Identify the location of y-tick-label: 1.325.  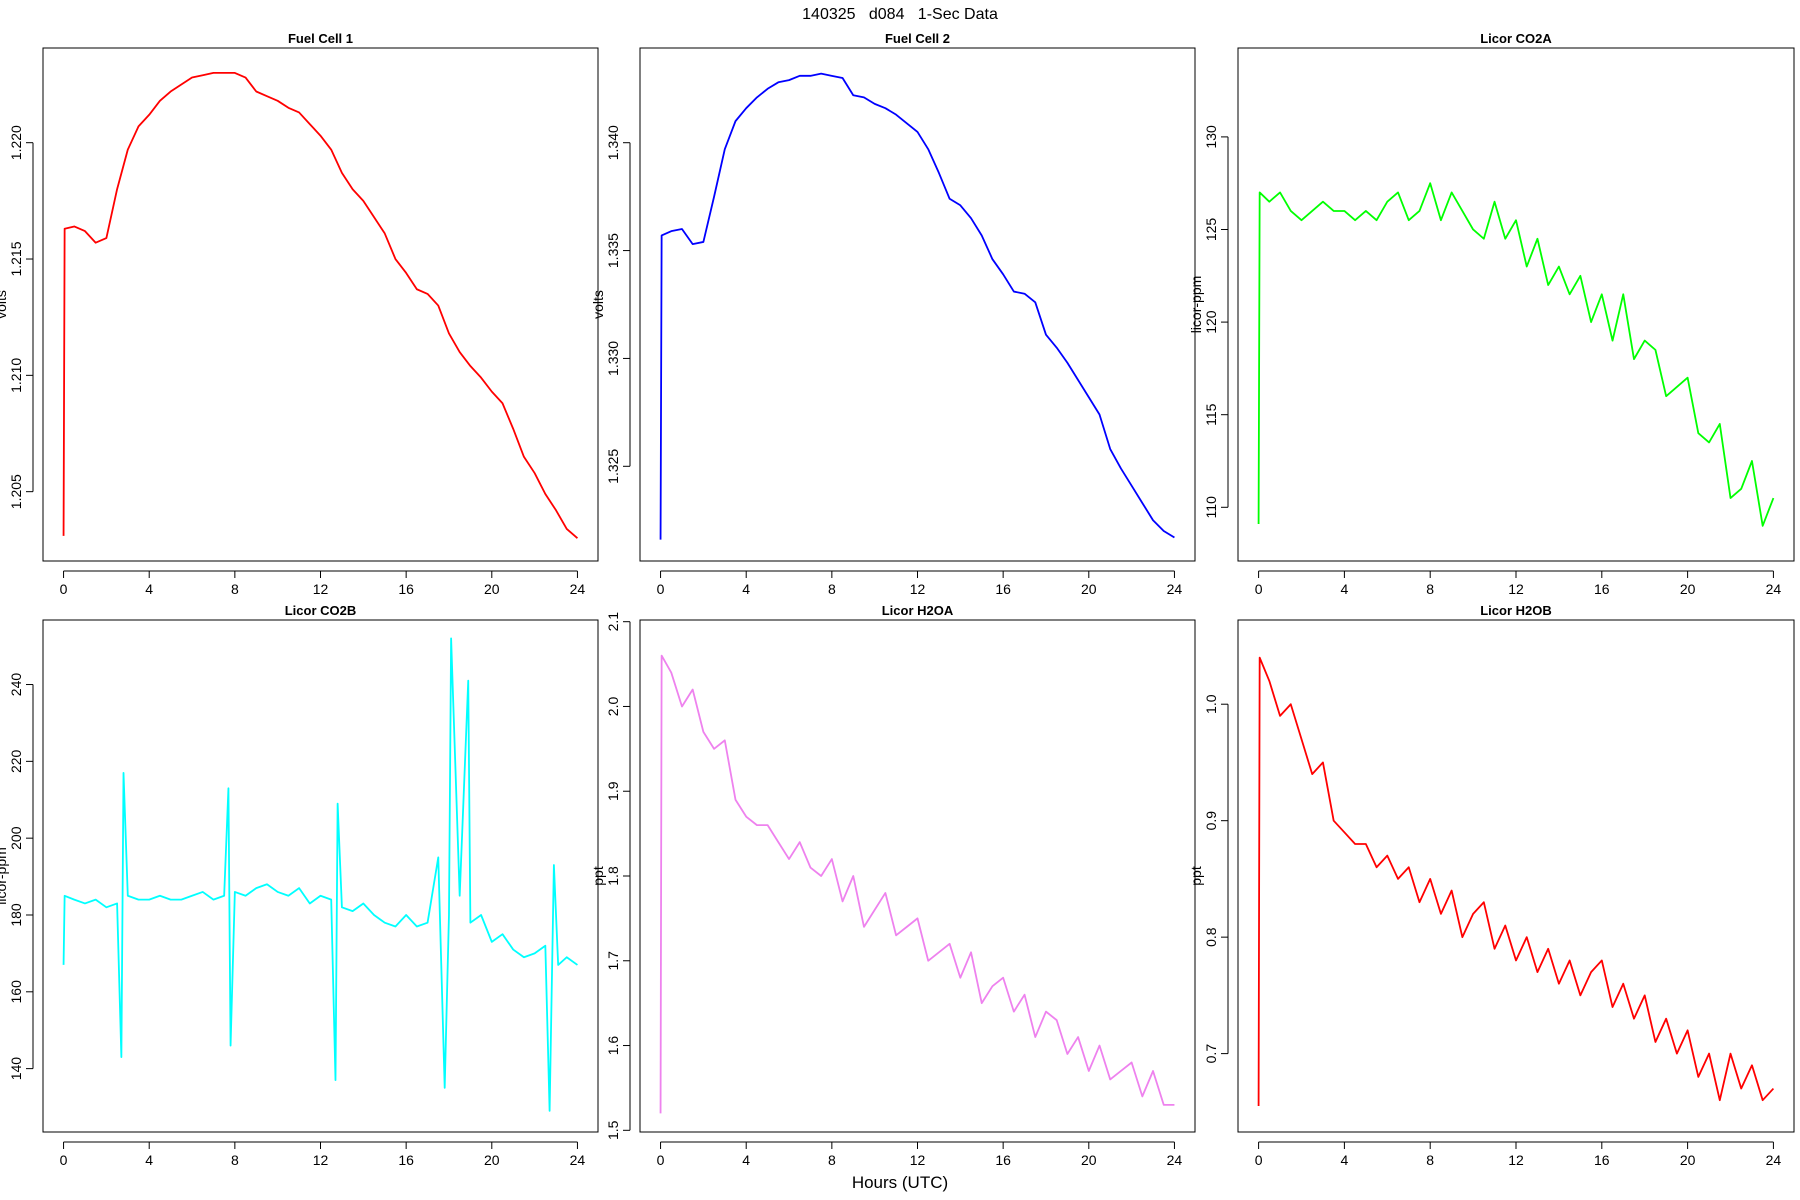
(613, 466).